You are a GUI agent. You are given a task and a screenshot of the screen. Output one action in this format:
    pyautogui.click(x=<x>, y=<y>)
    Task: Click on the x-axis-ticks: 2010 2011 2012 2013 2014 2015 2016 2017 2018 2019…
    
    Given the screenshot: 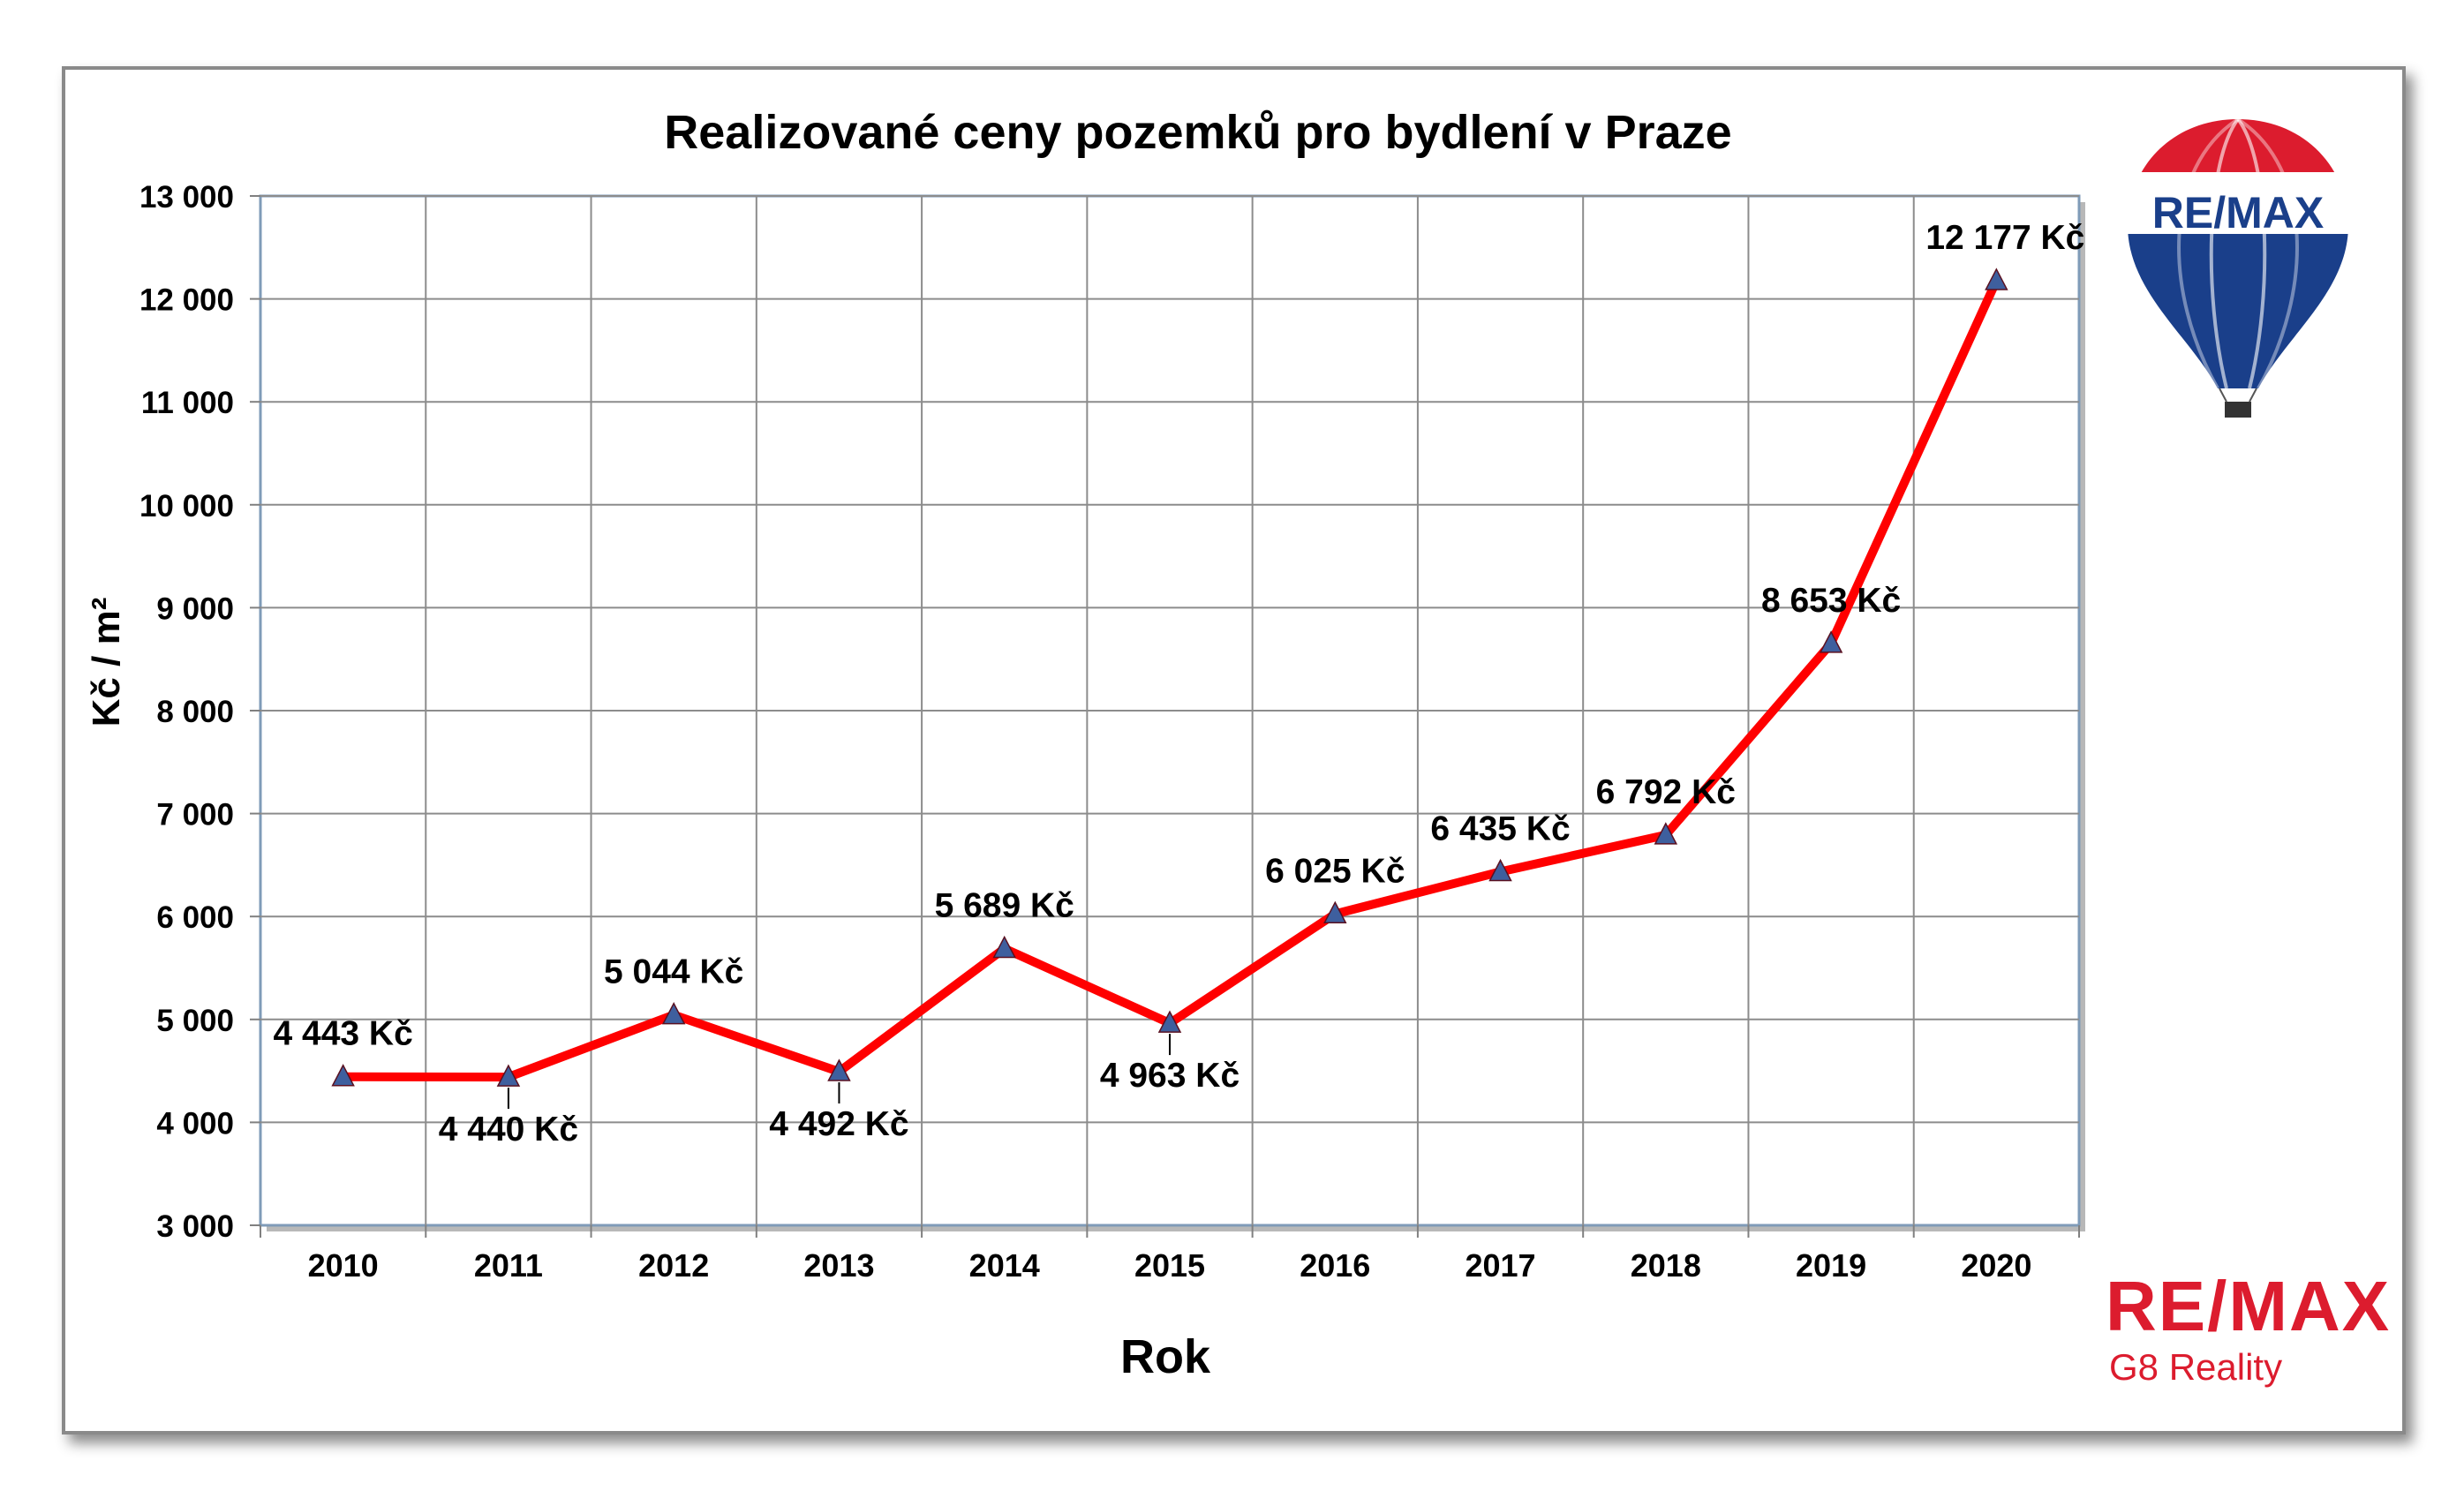 What is the action you would take?
    pyautogui.click(x=1170, y=1254)
    